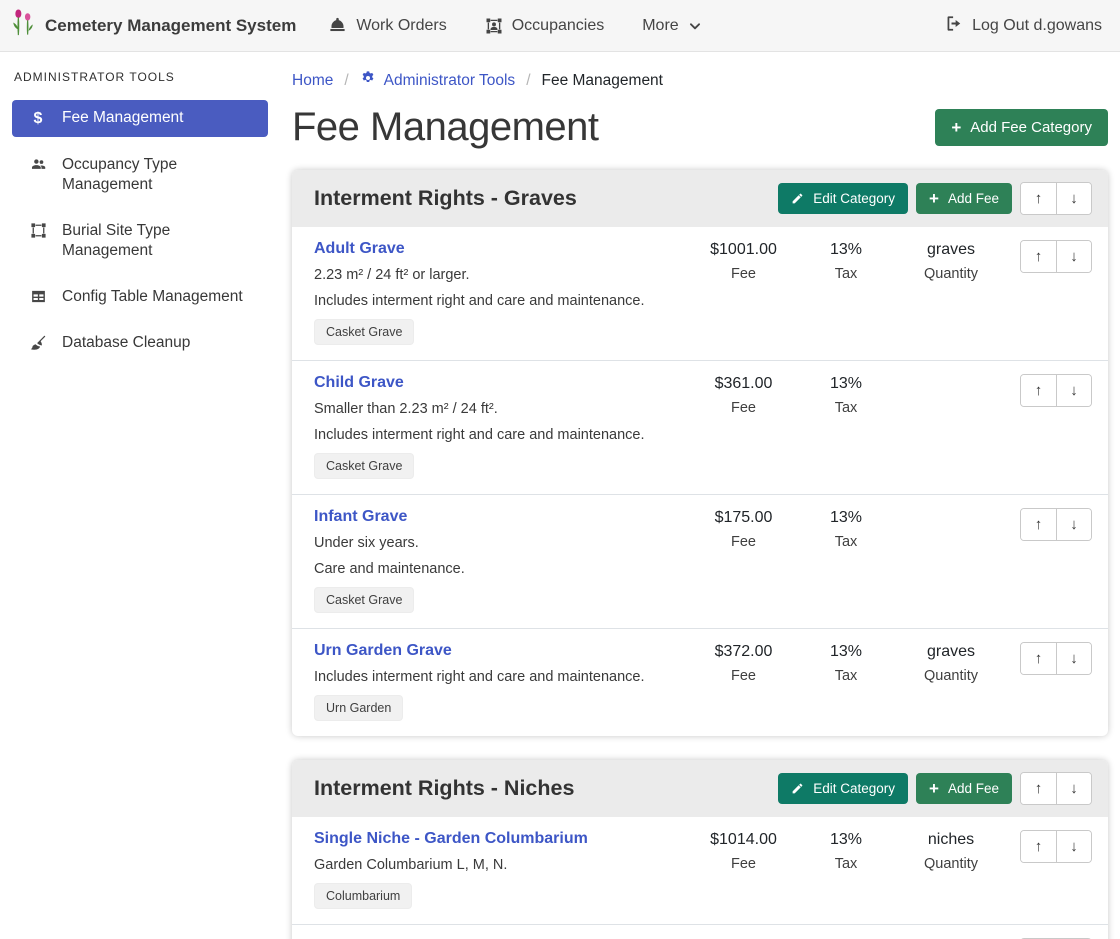 The height and width of the screenshot is (939, 1120). Describe the element at coordinates (361, 516) in the screenshot. I see `fee-name-link: Infant Grave` at that location.